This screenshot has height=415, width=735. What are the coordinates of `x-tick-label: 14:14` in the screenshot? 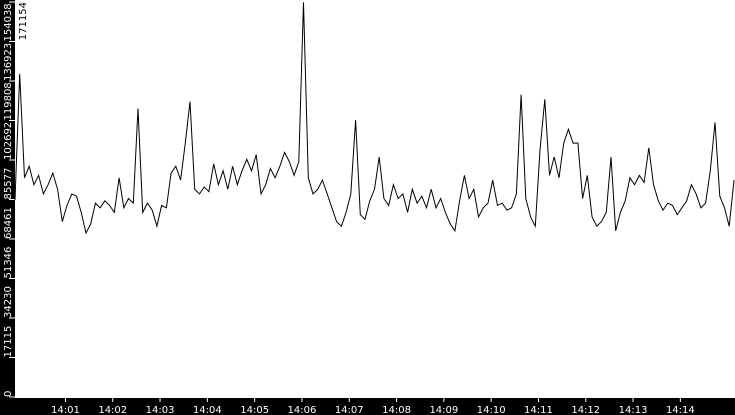 It's located at (680, 410).